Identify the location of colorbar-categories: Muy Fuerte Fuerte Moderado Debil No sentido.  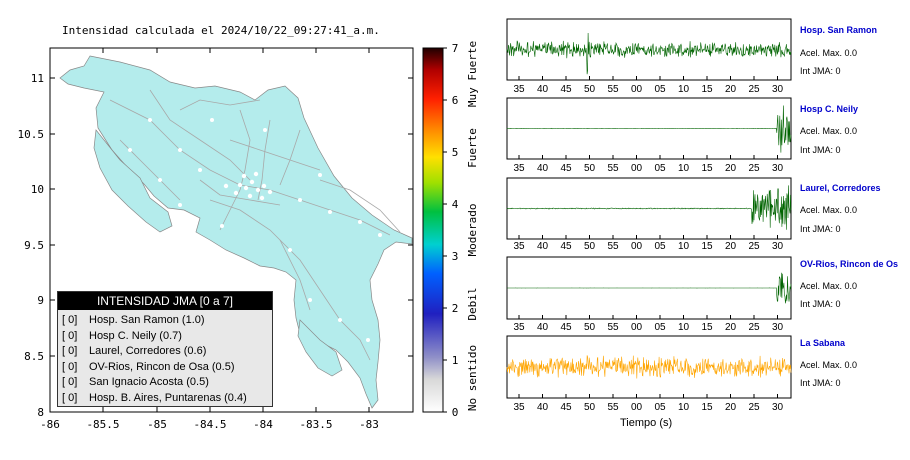
(472, 226).